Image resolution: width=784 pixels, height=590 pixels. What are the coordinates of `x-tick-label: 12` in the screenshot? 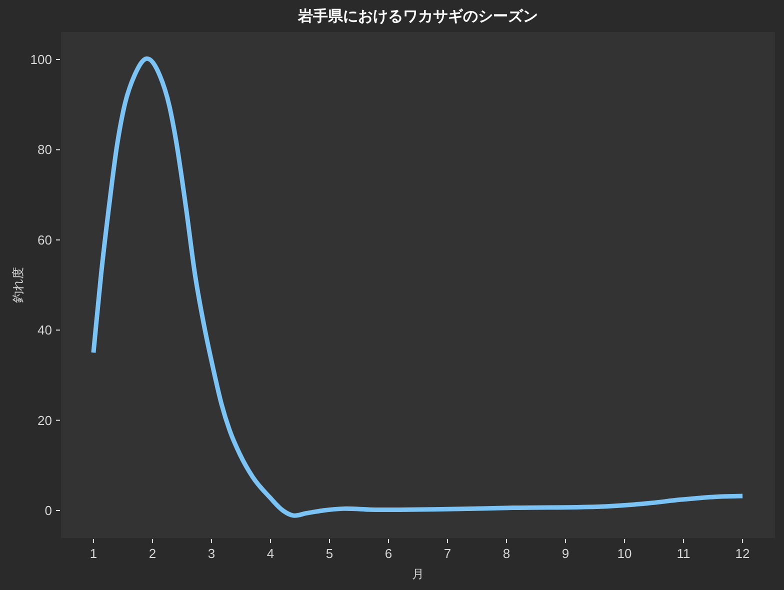 It's located at (742, 553).